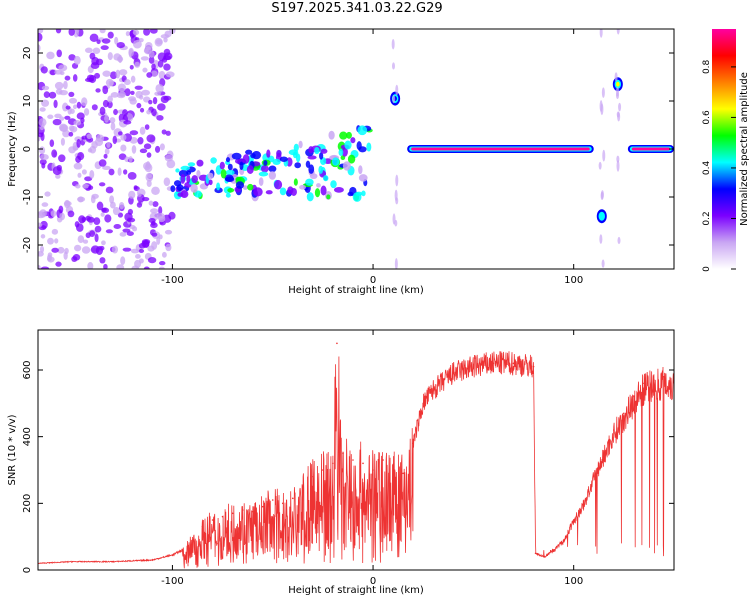  I want to click on snr-x-axis-label: Height of straight line (km), so click(356, 590).